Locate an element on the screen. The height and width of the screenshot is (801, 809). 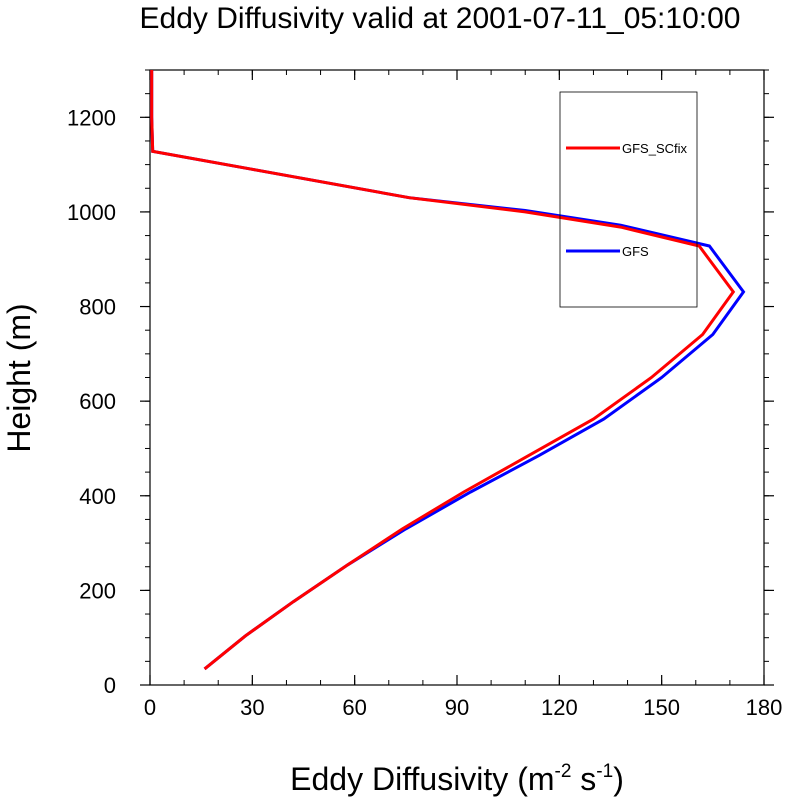
y-tick-label: 800 is located at coordinates (97, 307).